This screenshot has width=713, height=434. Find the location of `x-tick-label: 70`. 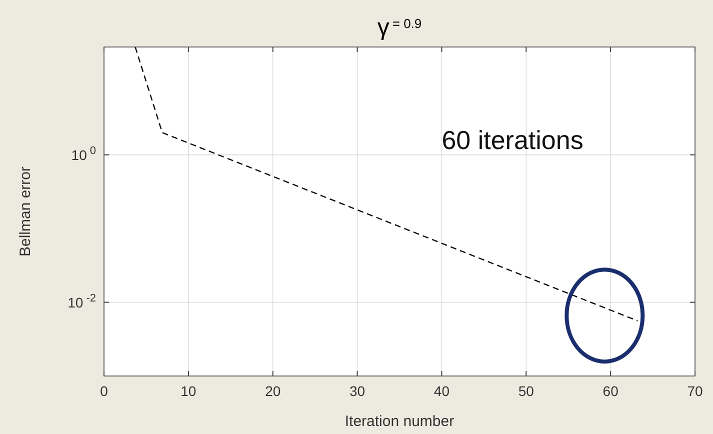

x-tick-label: 70 is located at coordinates (695, 391).